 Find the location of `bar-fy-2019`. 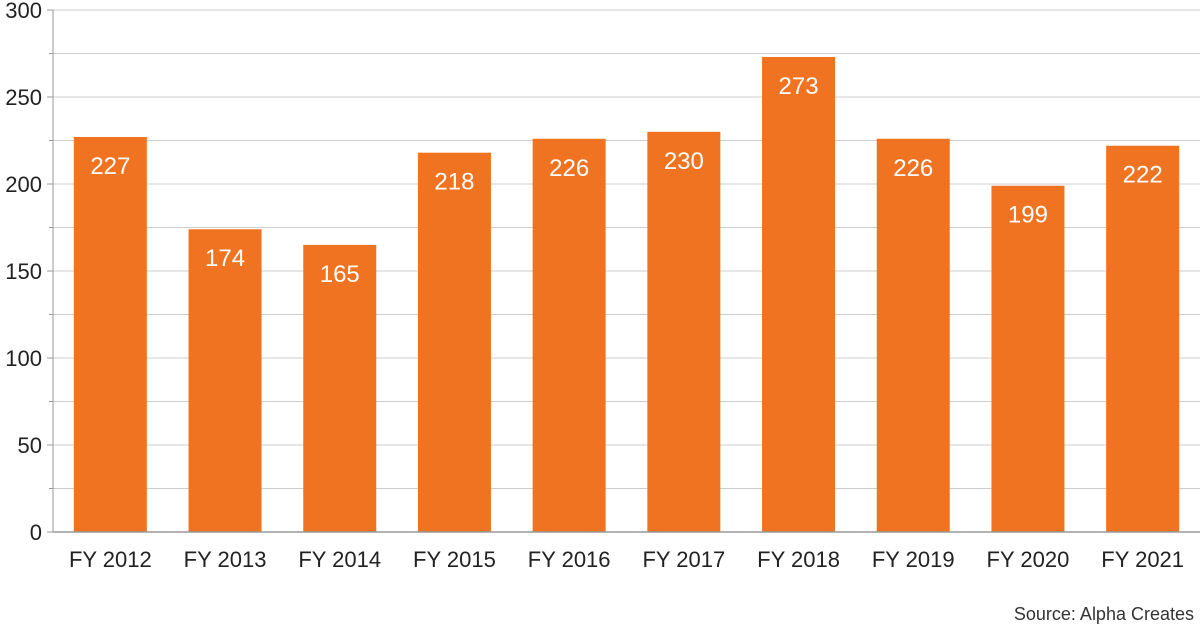

bar-fy-2019 is located at coordinates (913, 335).